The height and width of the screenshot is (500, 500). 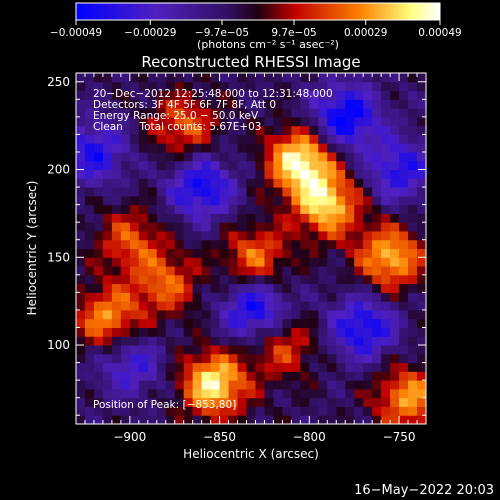 I want to click on colorbar-tick-label: −9.7e−05, so click(x=222, y=33).